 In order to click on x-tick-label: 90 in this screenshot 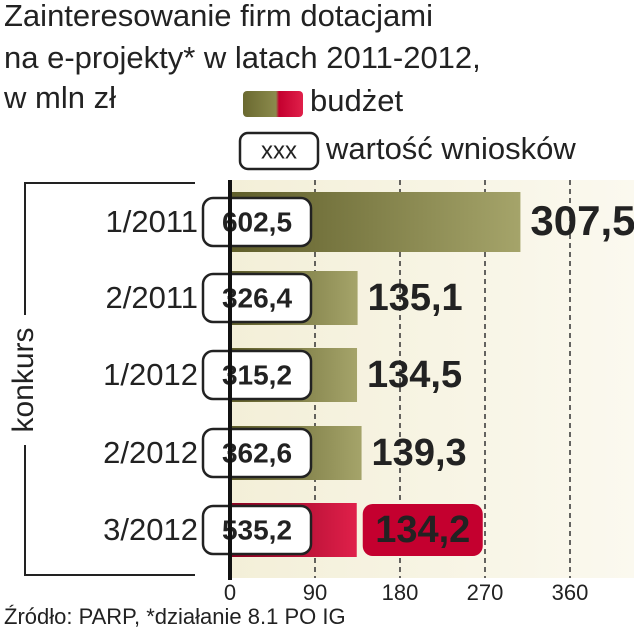, I will do `click(315, 592)`.